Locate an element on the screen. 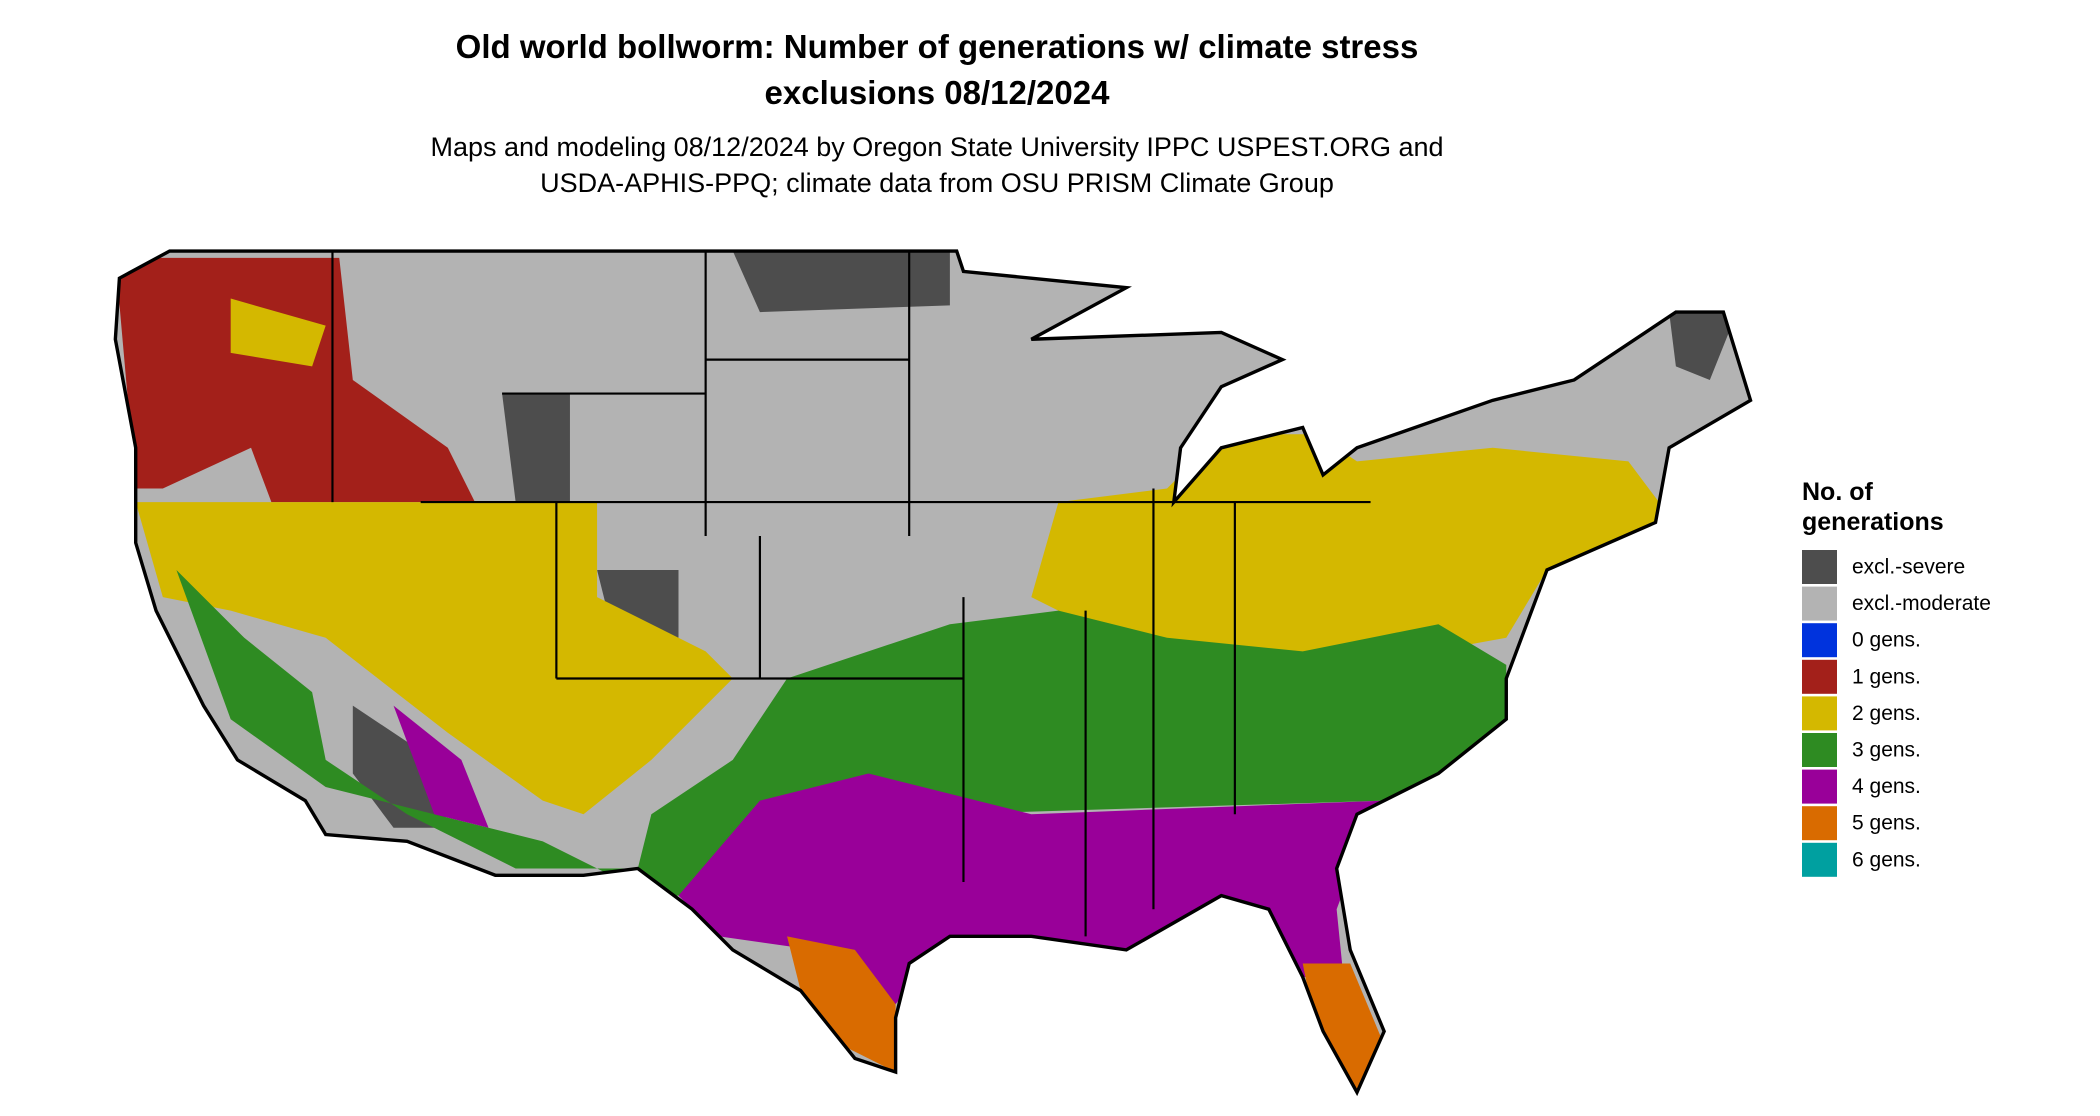  legend-label: 6 gens. is located at coordinates (1886, 859).